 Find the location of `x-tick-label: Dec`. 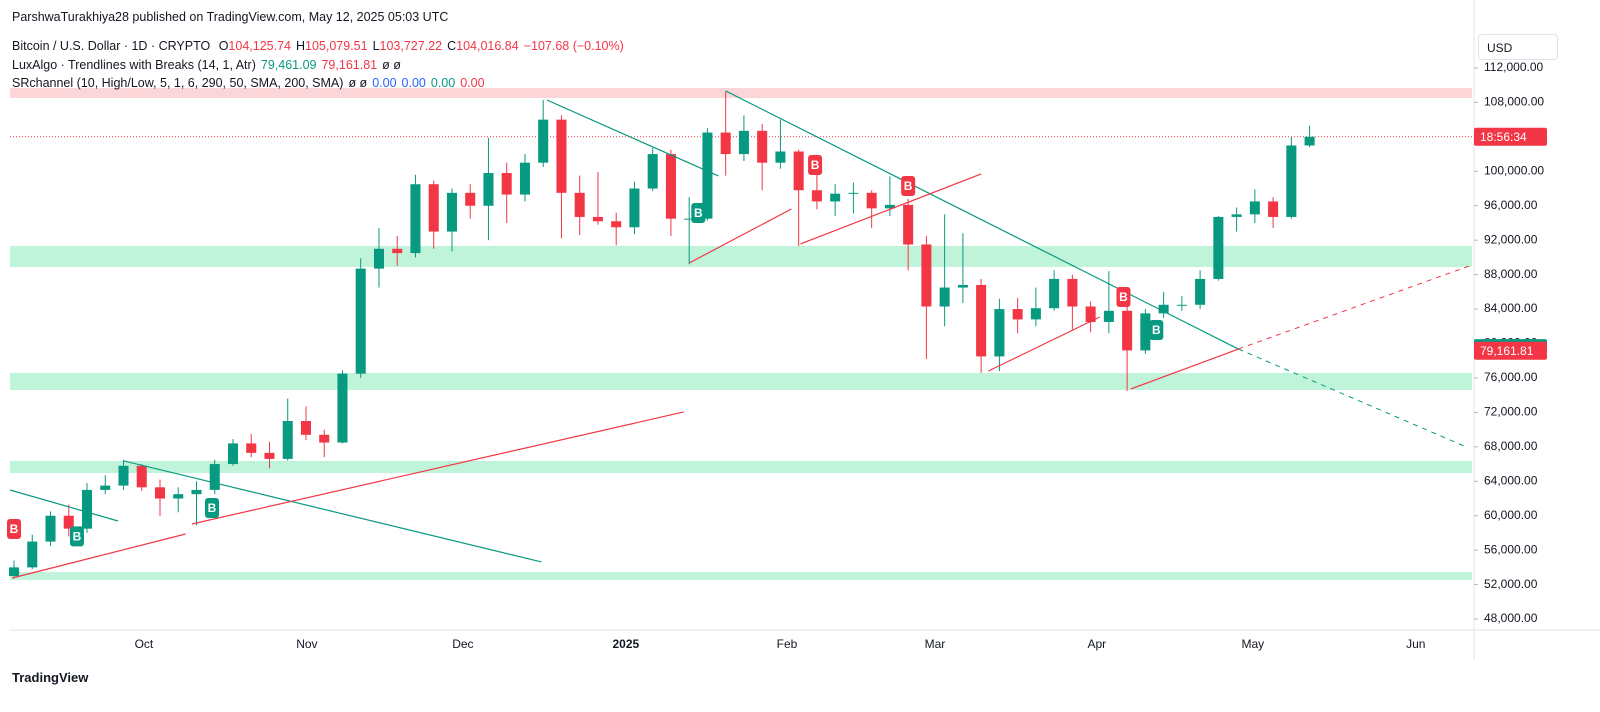

x-tick-label: Dec is located at coordinates (462, 644).